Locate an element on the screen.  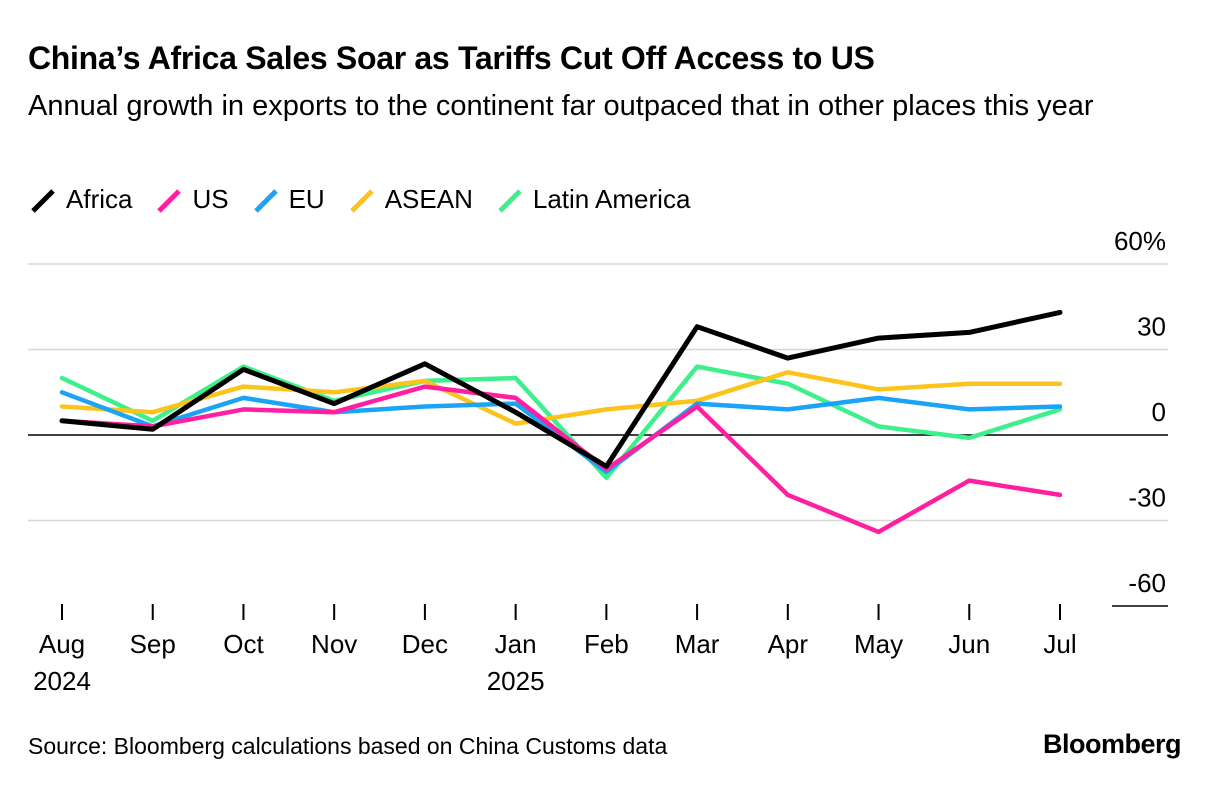
legend-label-eu: EU is located at coordinates (306, 199).